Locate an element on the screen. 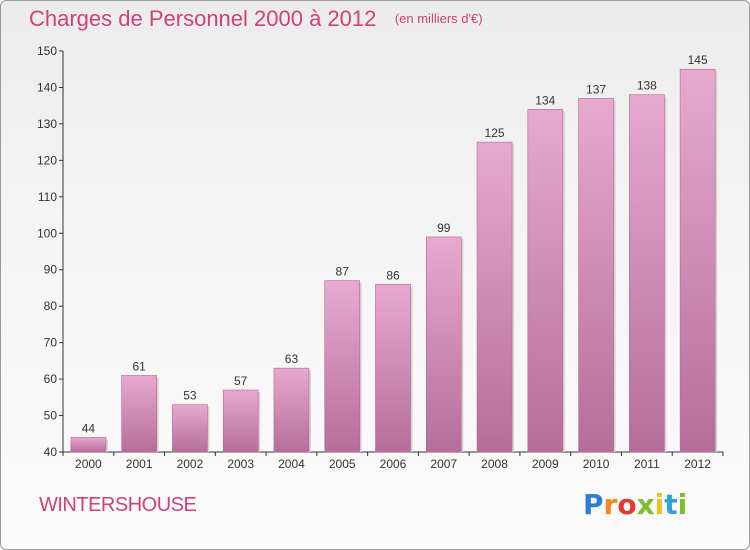 The width and height of the screenshot is (750, 550). x-tick-label: 2007 is located at coordinates (443, 464).